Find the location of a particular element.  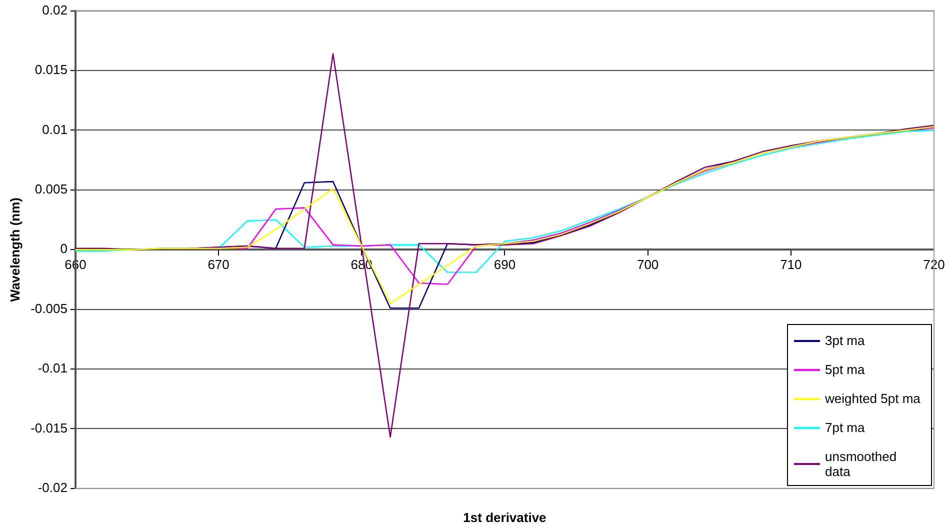

y-tick-label: 0.01 is located at coordinates (55, 129).